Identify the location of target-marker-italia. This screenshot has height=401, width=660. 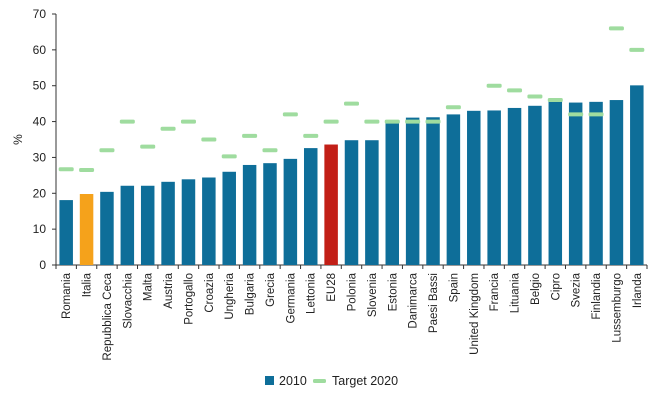
(87, 169).